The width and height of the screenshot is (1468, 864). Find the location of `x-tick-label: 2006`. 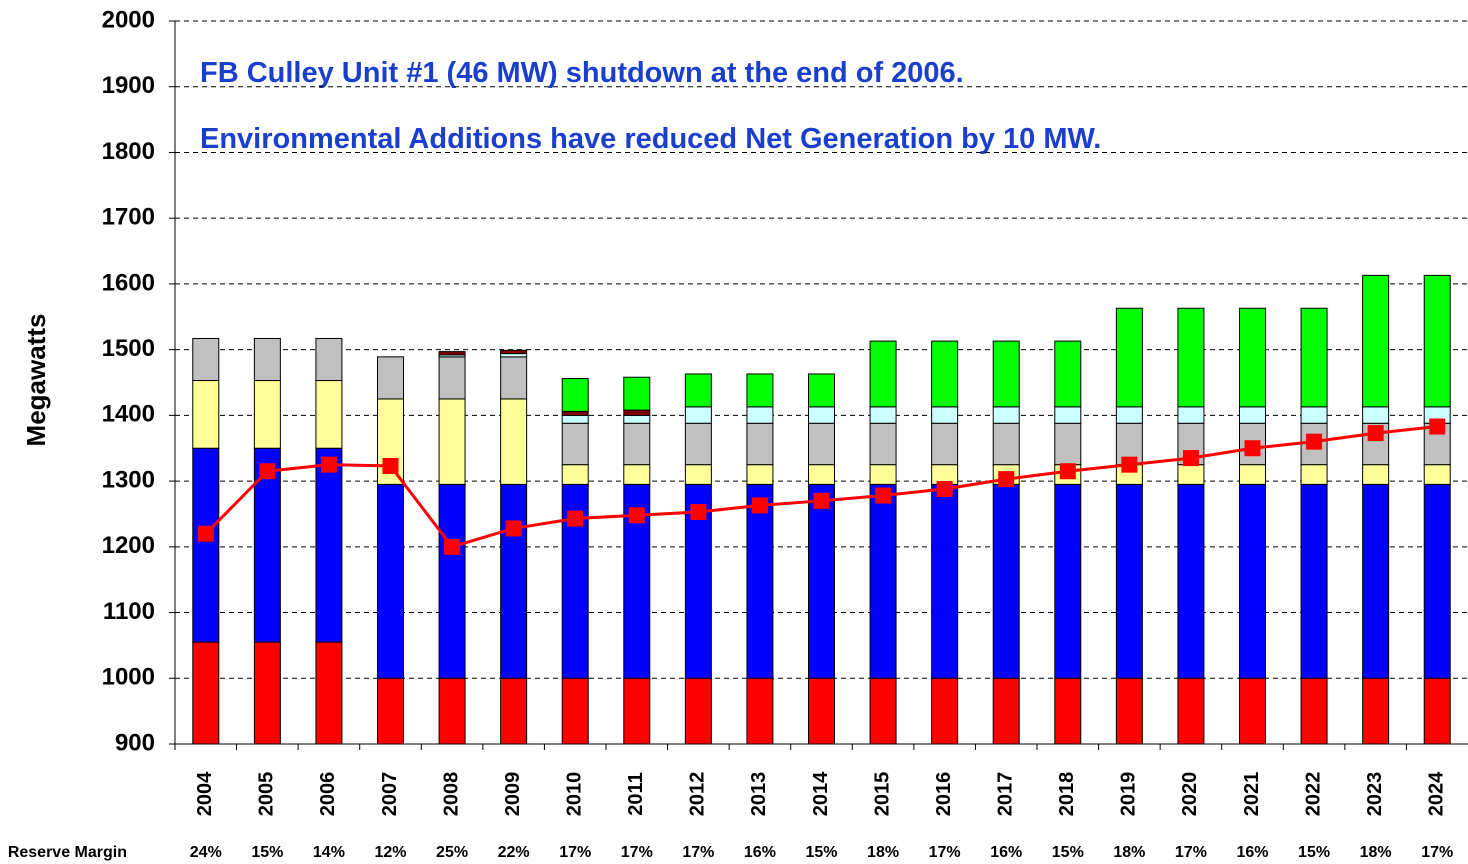

x-tick-label: 2006 is located at coordinates (328, 794).